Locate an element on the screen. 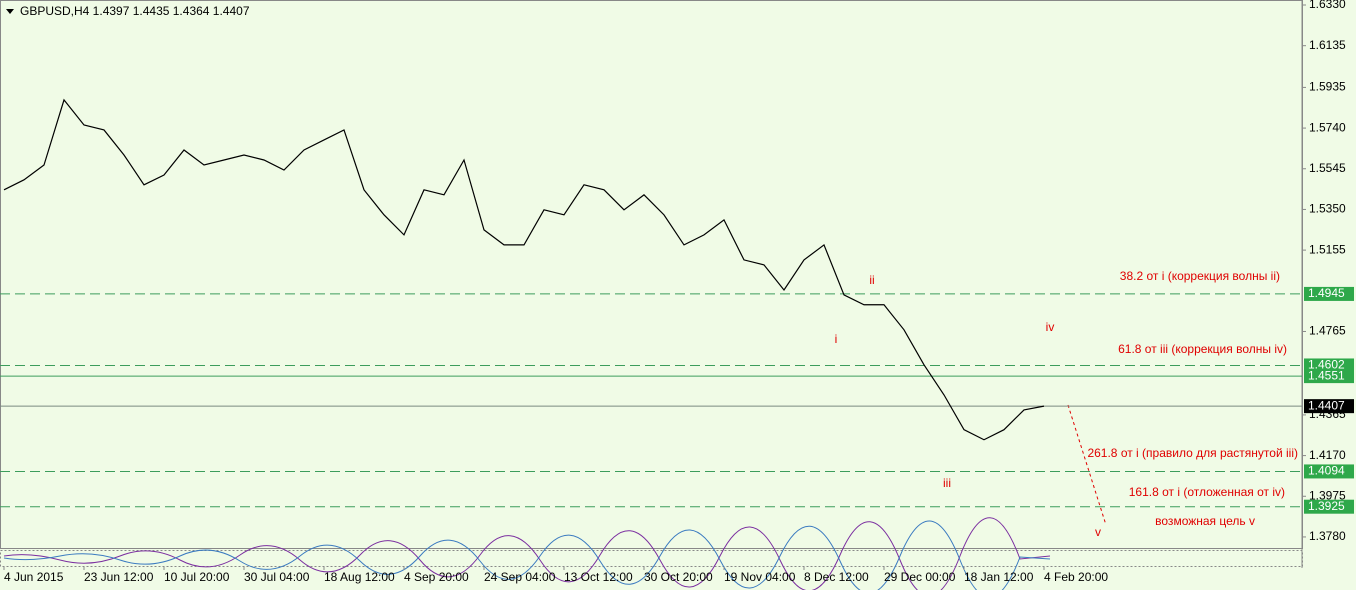 This screenshot has height=590, width=1356. indicator-line is located at coordinates (527, 553).